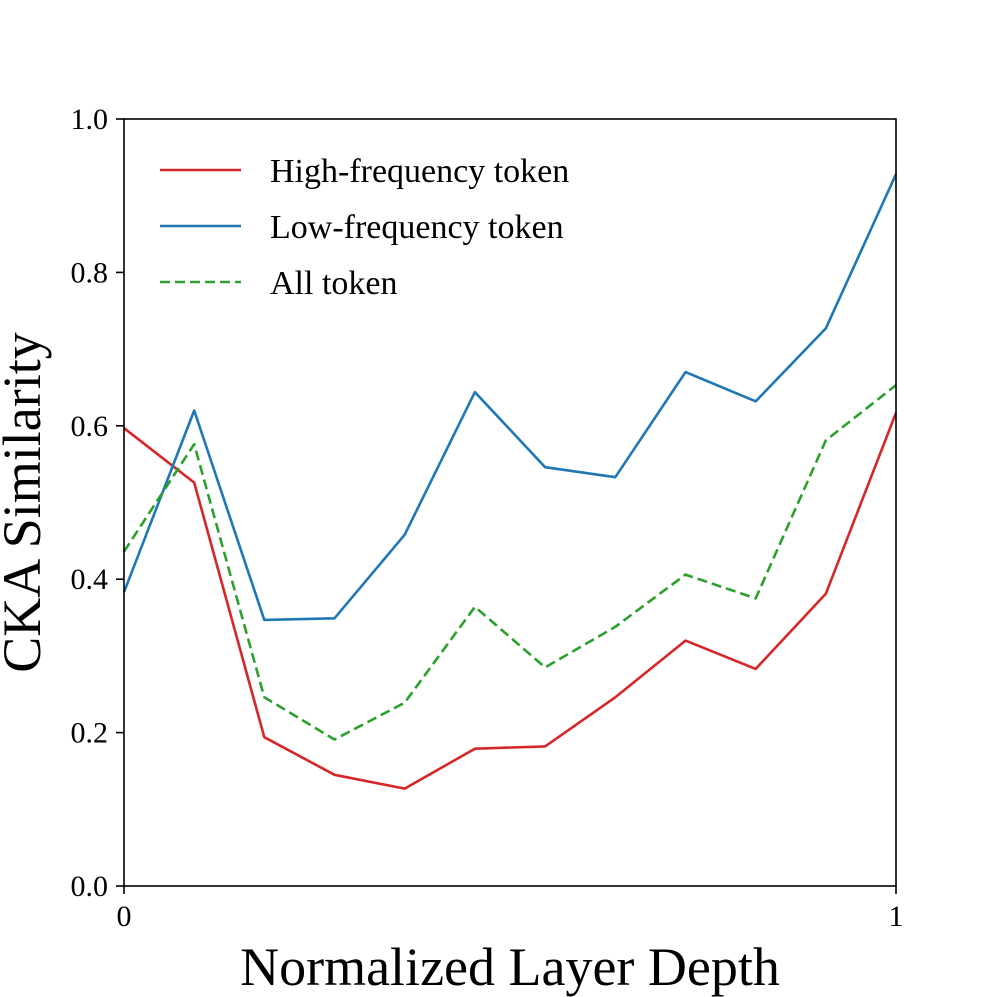 The height and width of the screenshot is (997, 997). What do you see at coordinates (90, 119) in the screenshot?
I see `y-tick-label: 1.0` at bounding box center [90, 119].